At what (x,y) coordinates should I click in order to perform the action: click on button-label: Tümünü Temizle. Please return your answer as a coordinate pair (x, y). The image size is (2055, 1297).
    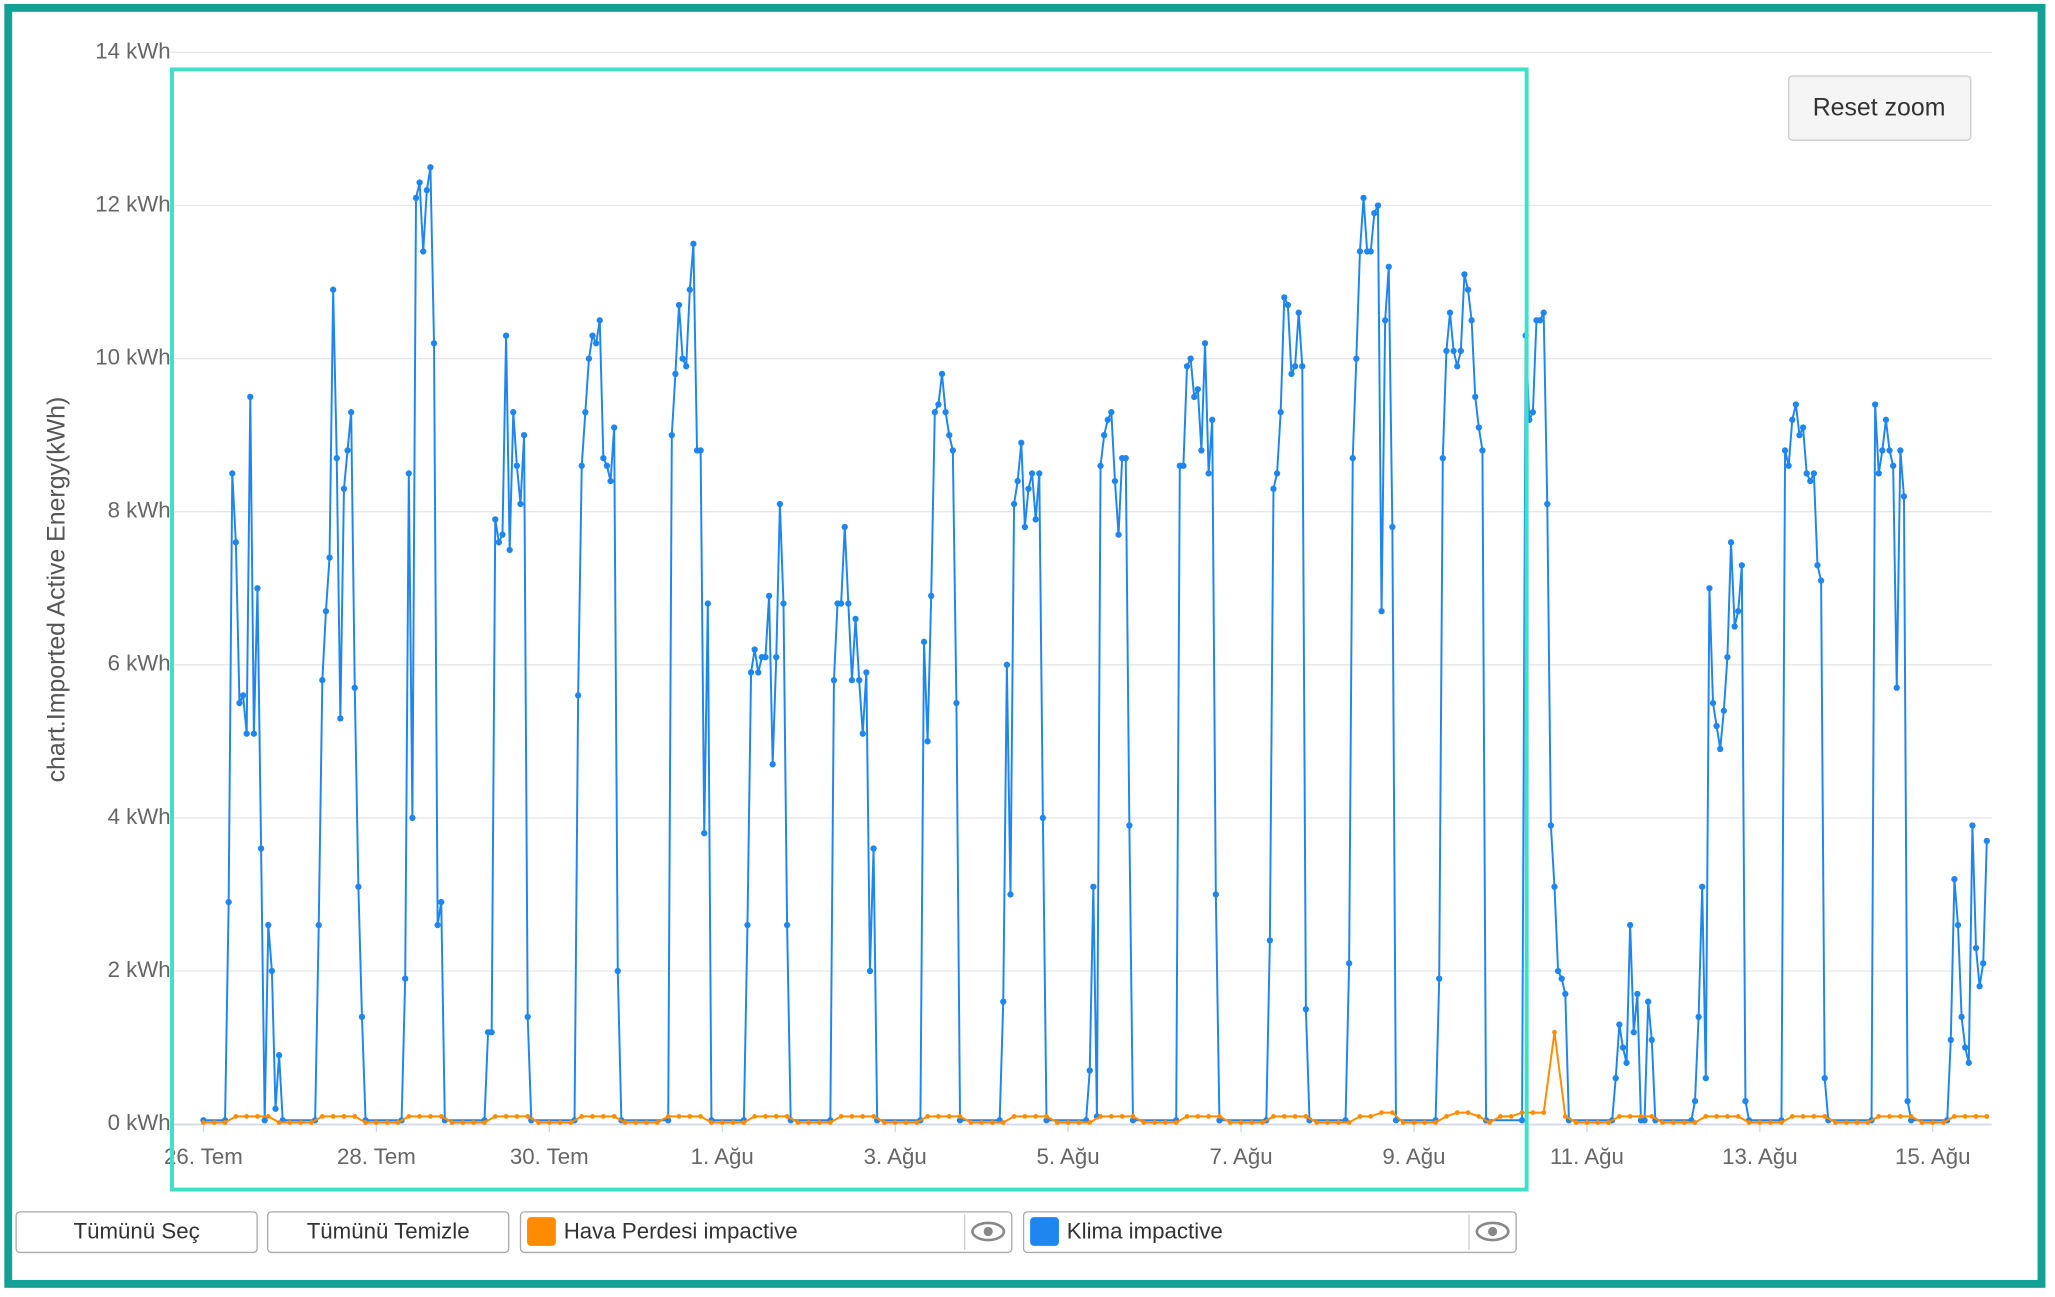
    Looking at the image, I should click on (388, 1231).